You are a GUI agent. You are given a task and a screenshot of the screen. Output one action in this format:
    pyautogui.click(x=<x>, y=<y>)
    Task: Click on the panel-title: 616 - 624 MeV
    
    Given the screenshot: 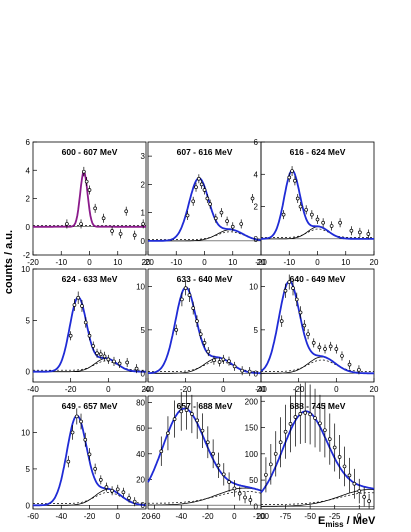 What is the action you would take?
    pyautogui.click(x=318, y=152)
    